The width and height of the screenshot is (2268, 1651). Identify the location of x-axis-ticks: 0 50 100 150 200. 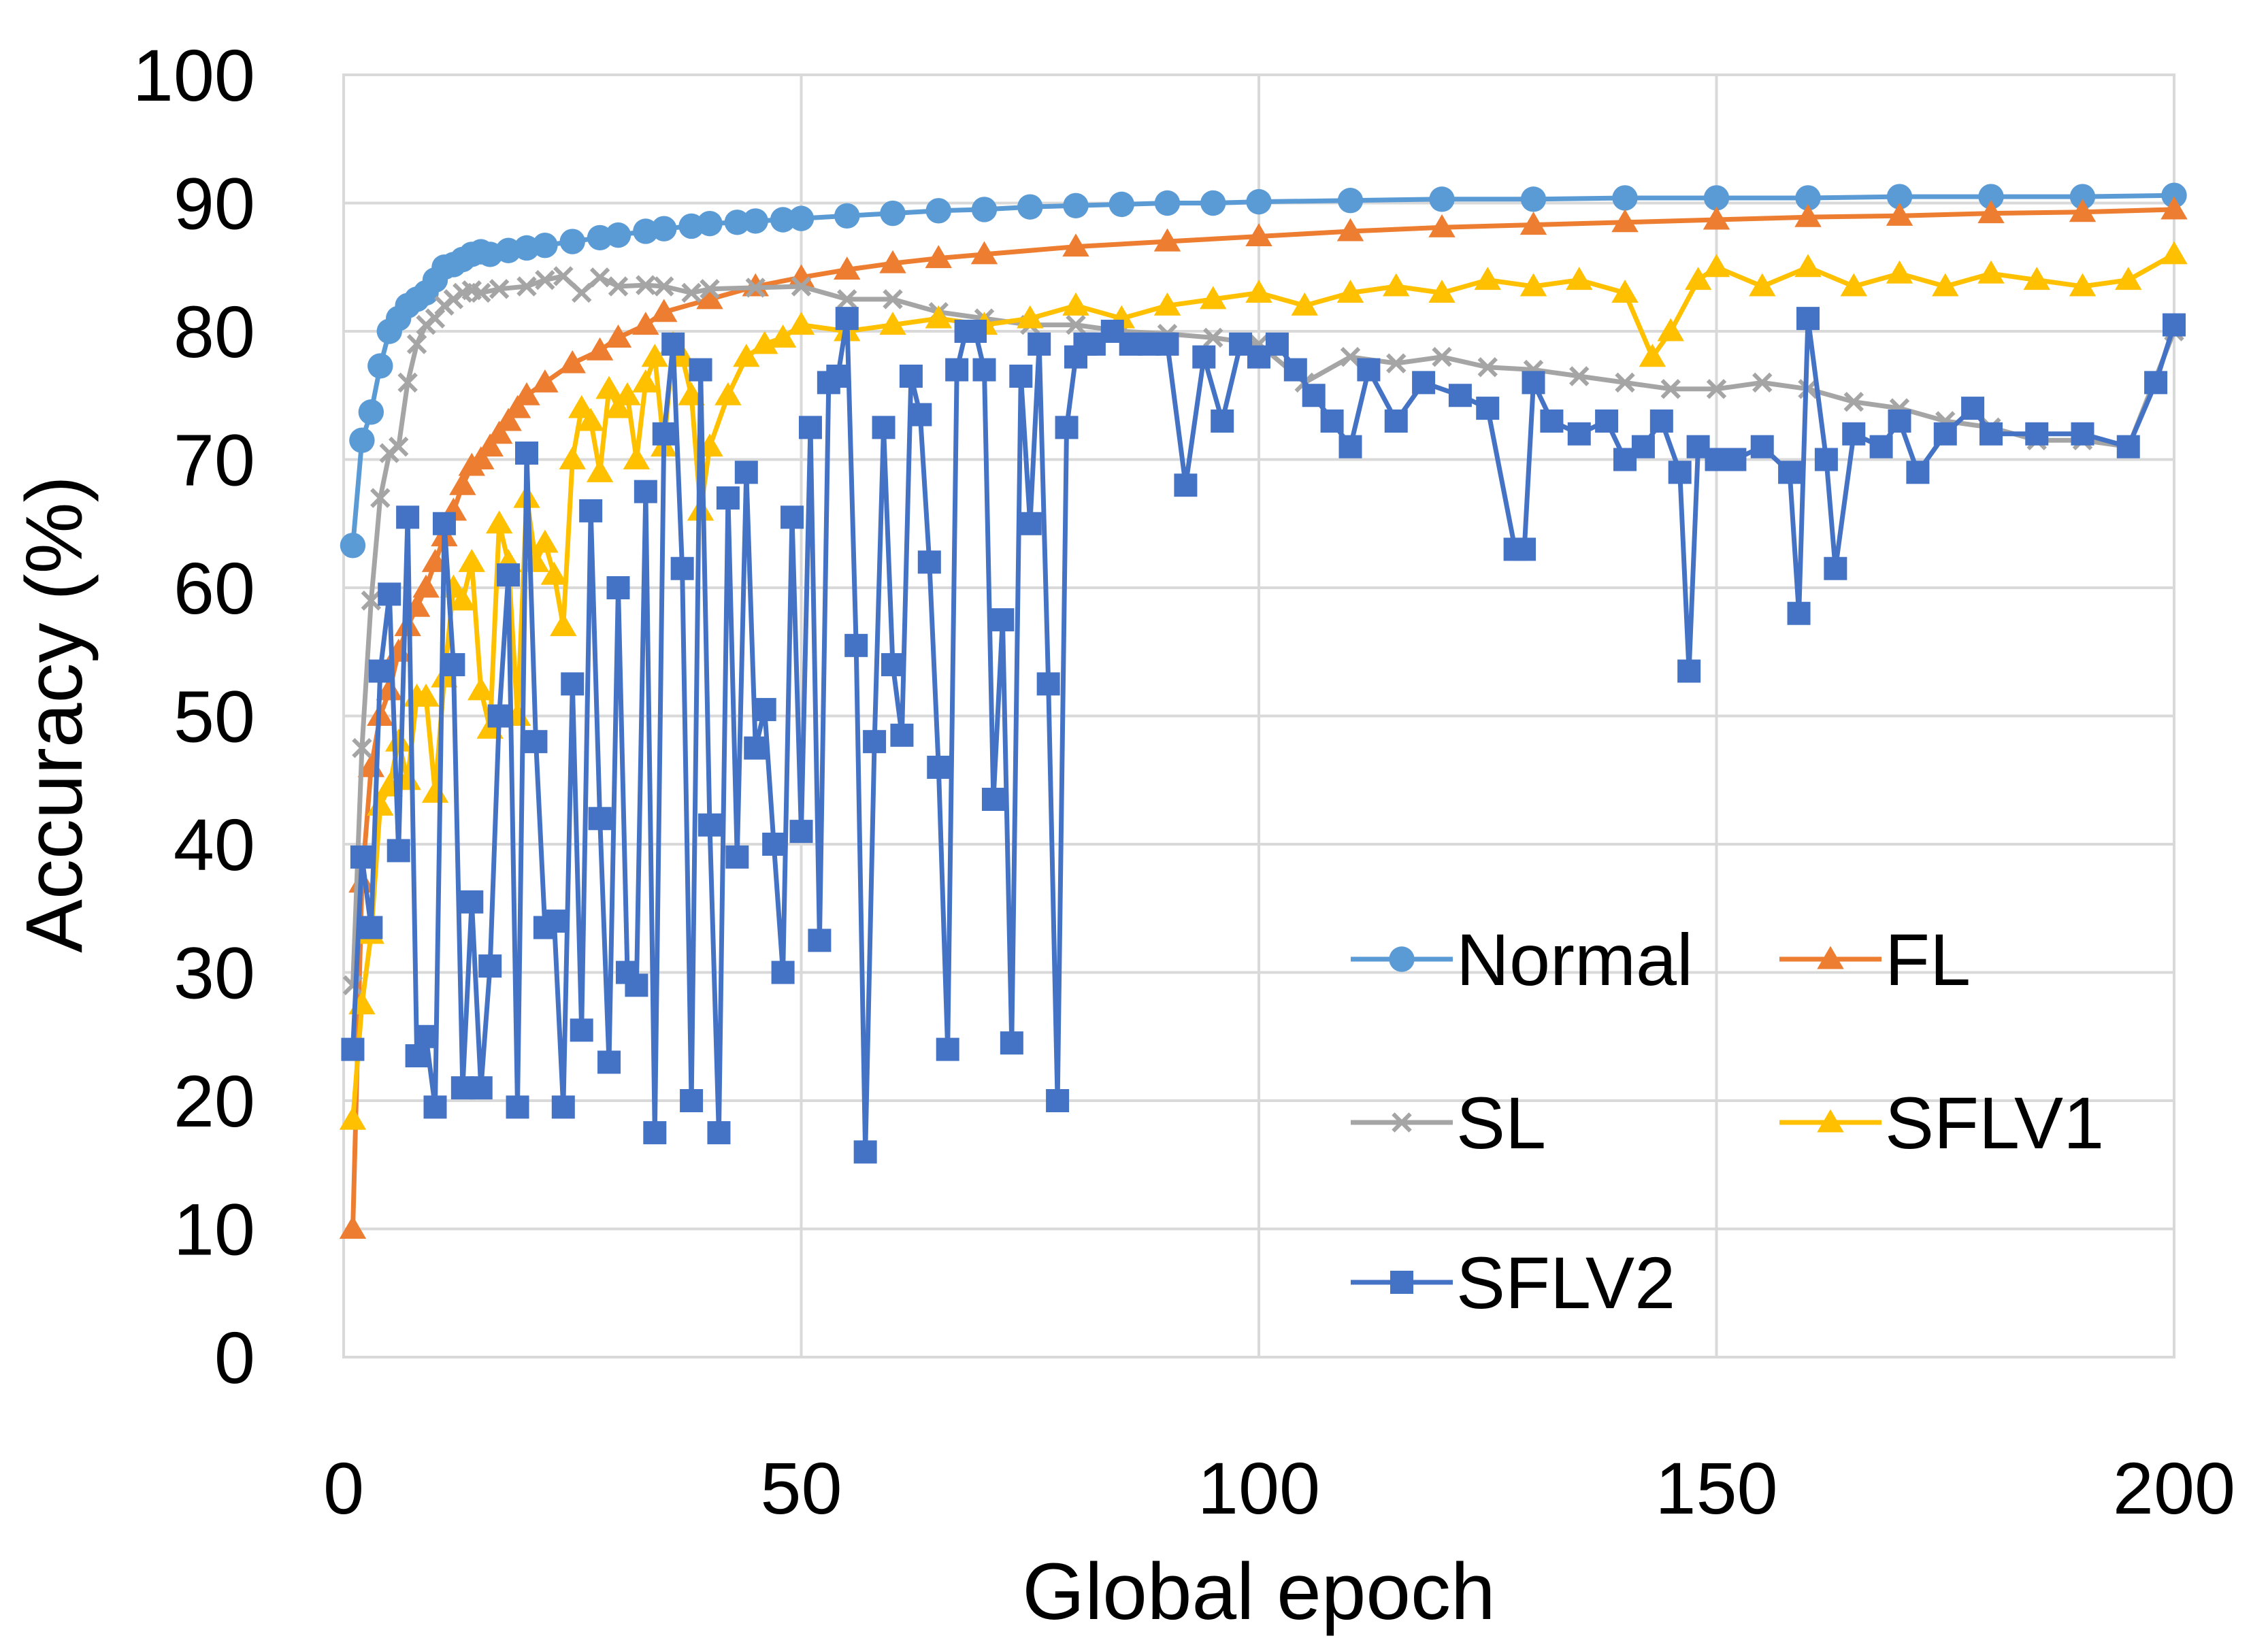
(1279, 1488).